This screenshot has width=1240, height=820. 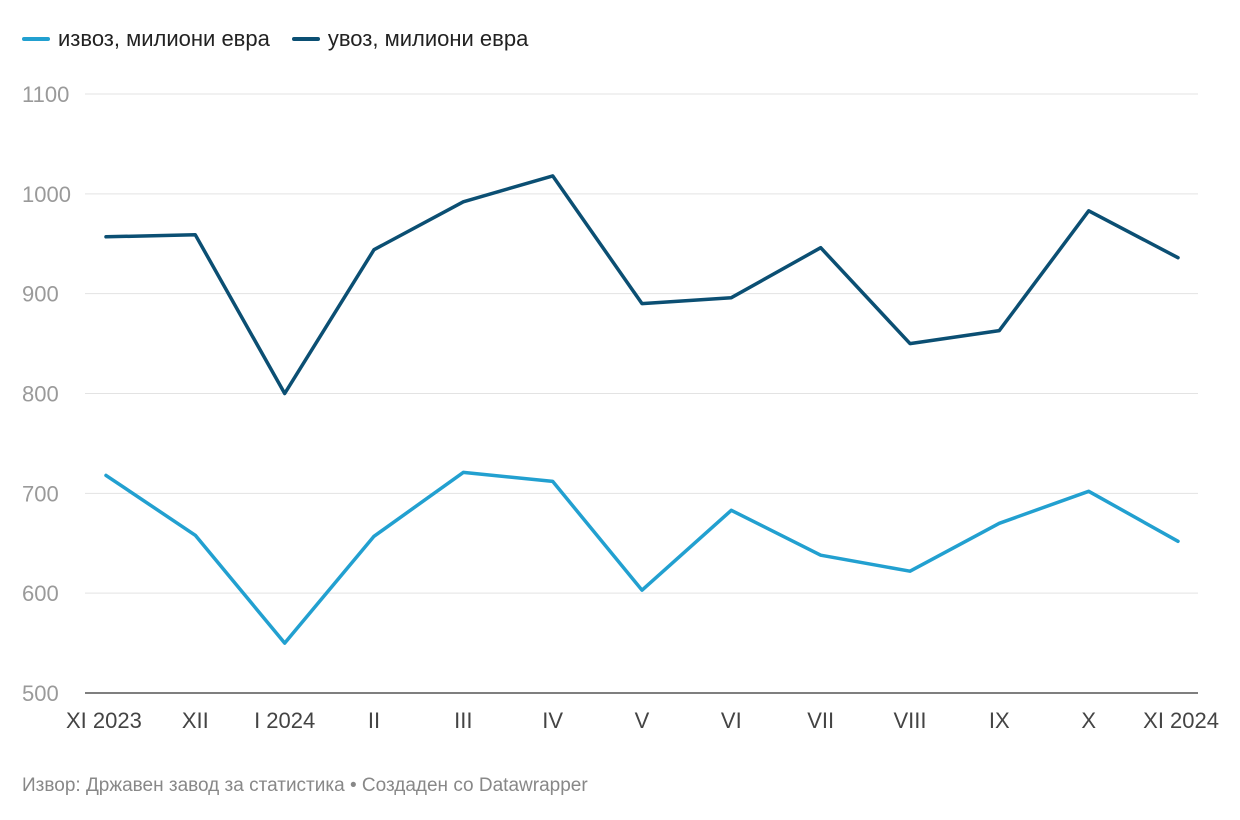 I want to click on legend-swatch-export, so click(x=36, y=39).